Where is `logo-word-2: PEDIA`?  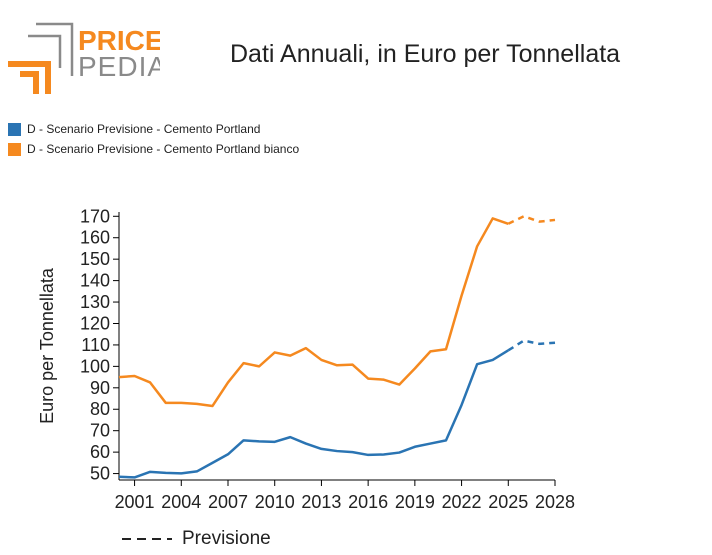 logo-word-2: PEDIA is located at coordinates (119, 66).